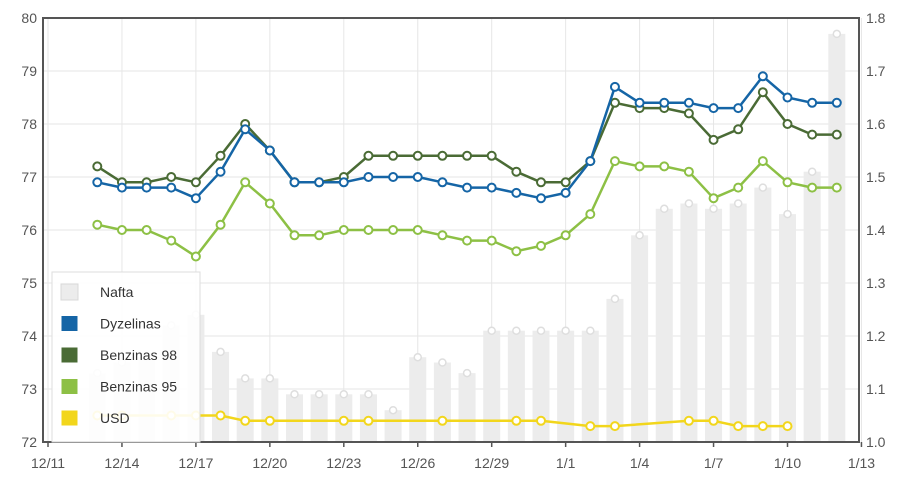 This screenshot has height=486, width=921. Describe the element at coordinates (876, 336) in the screenshot. I see `right-tick-label: 1.2` at that location.